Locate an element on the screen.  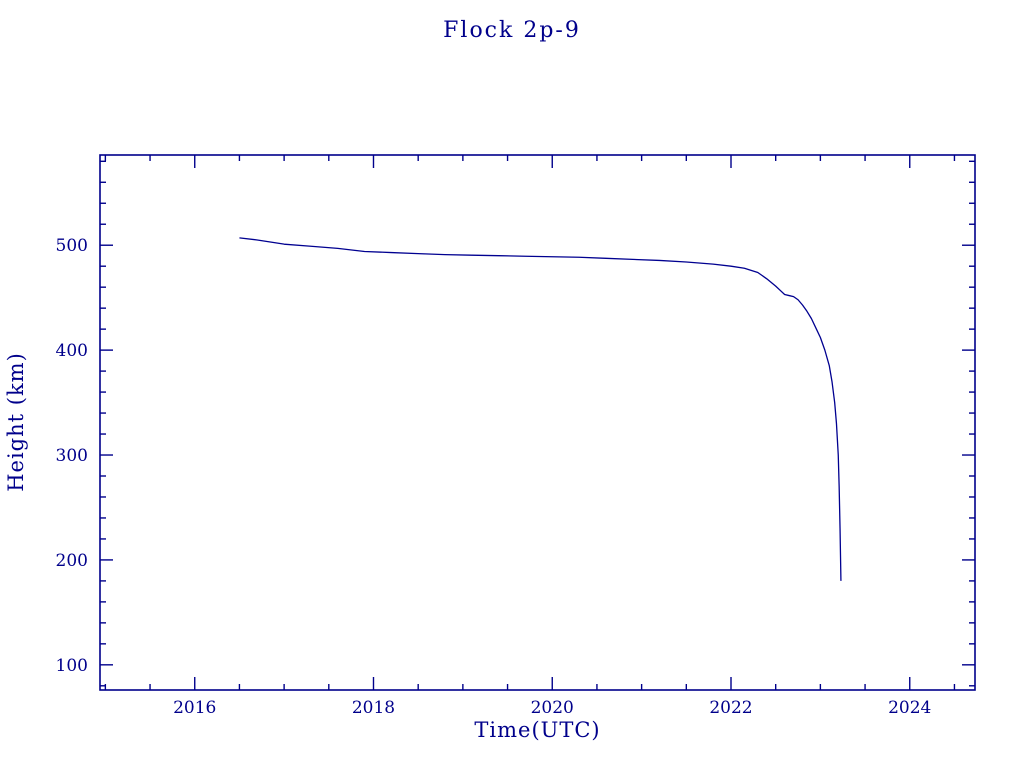
x-tick-label: 2018 is located at coordinates (373, 708).